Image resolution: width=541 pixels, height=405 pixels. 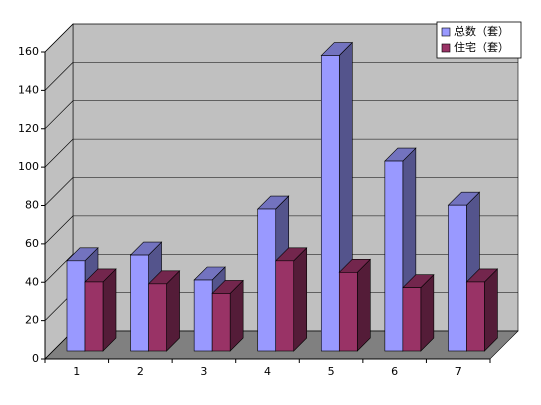 What do you see at coordinates (481, 31) in the screenshot?
I see `legend-label: 总数（套）` at bounding box center [481, 31].